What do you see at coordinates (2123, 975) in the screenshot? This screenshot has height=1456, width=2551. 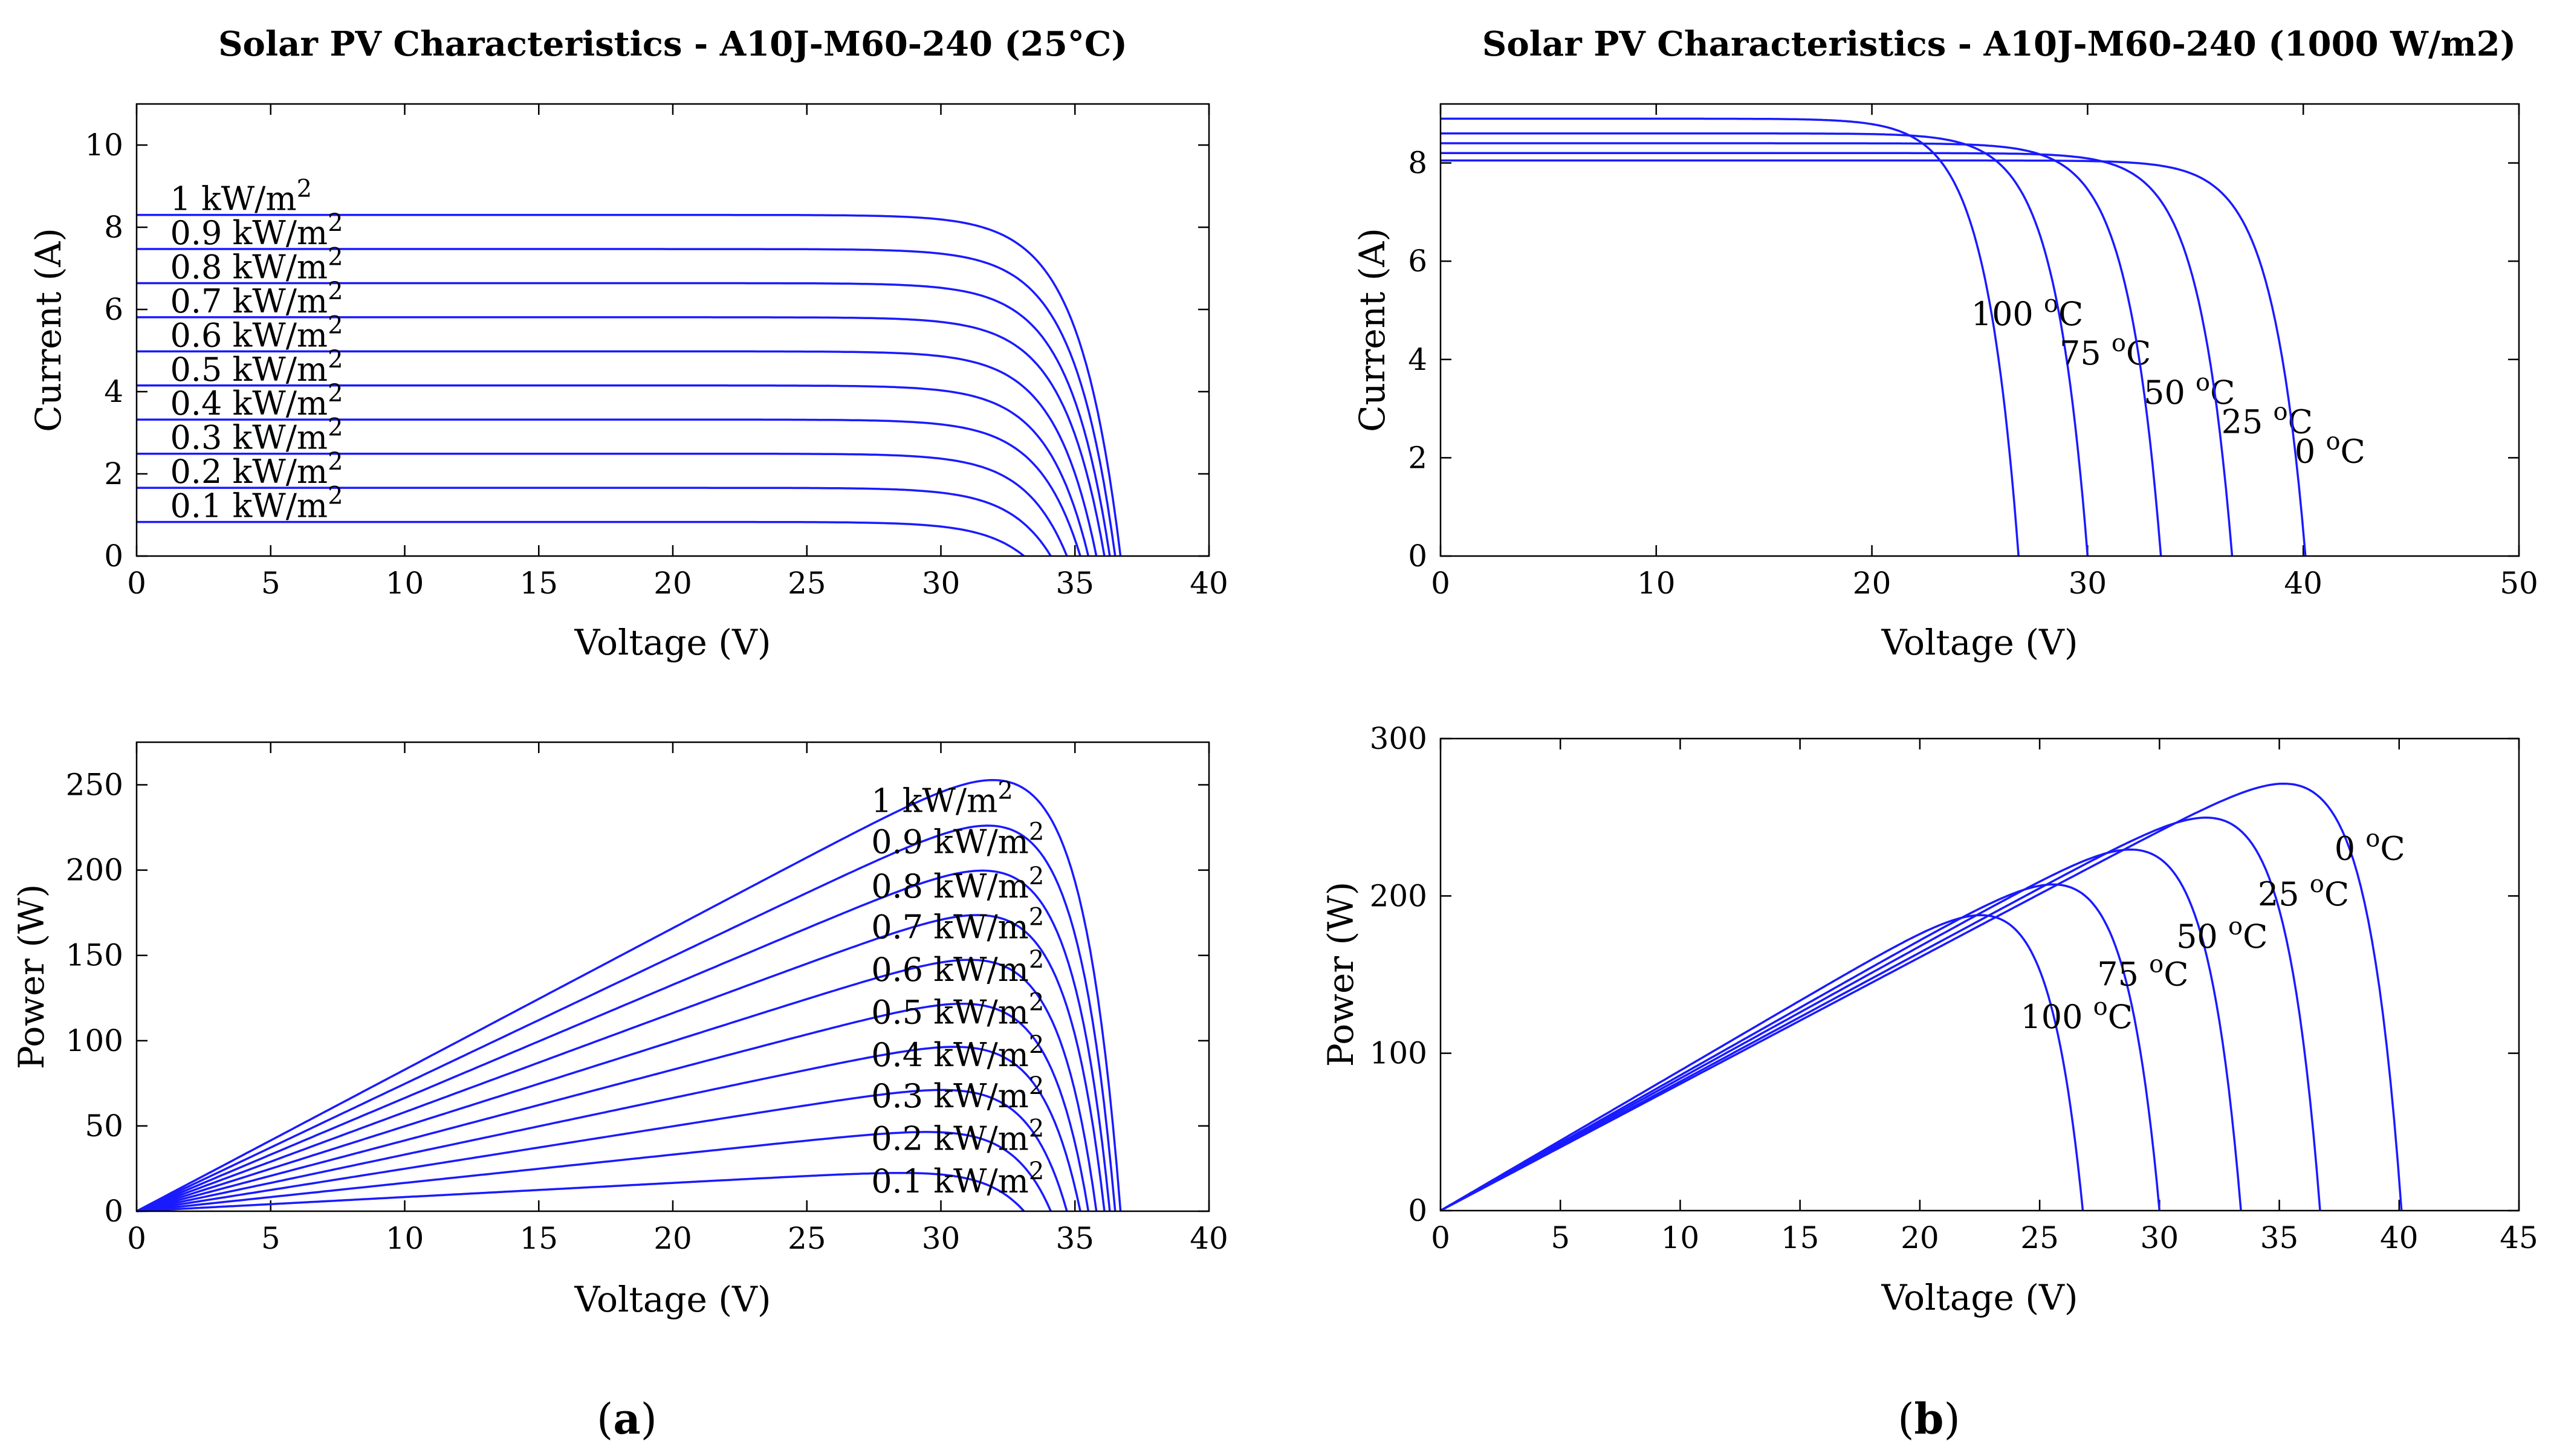 I see `series-label-text: 75` at bounding box center [2123, 975].